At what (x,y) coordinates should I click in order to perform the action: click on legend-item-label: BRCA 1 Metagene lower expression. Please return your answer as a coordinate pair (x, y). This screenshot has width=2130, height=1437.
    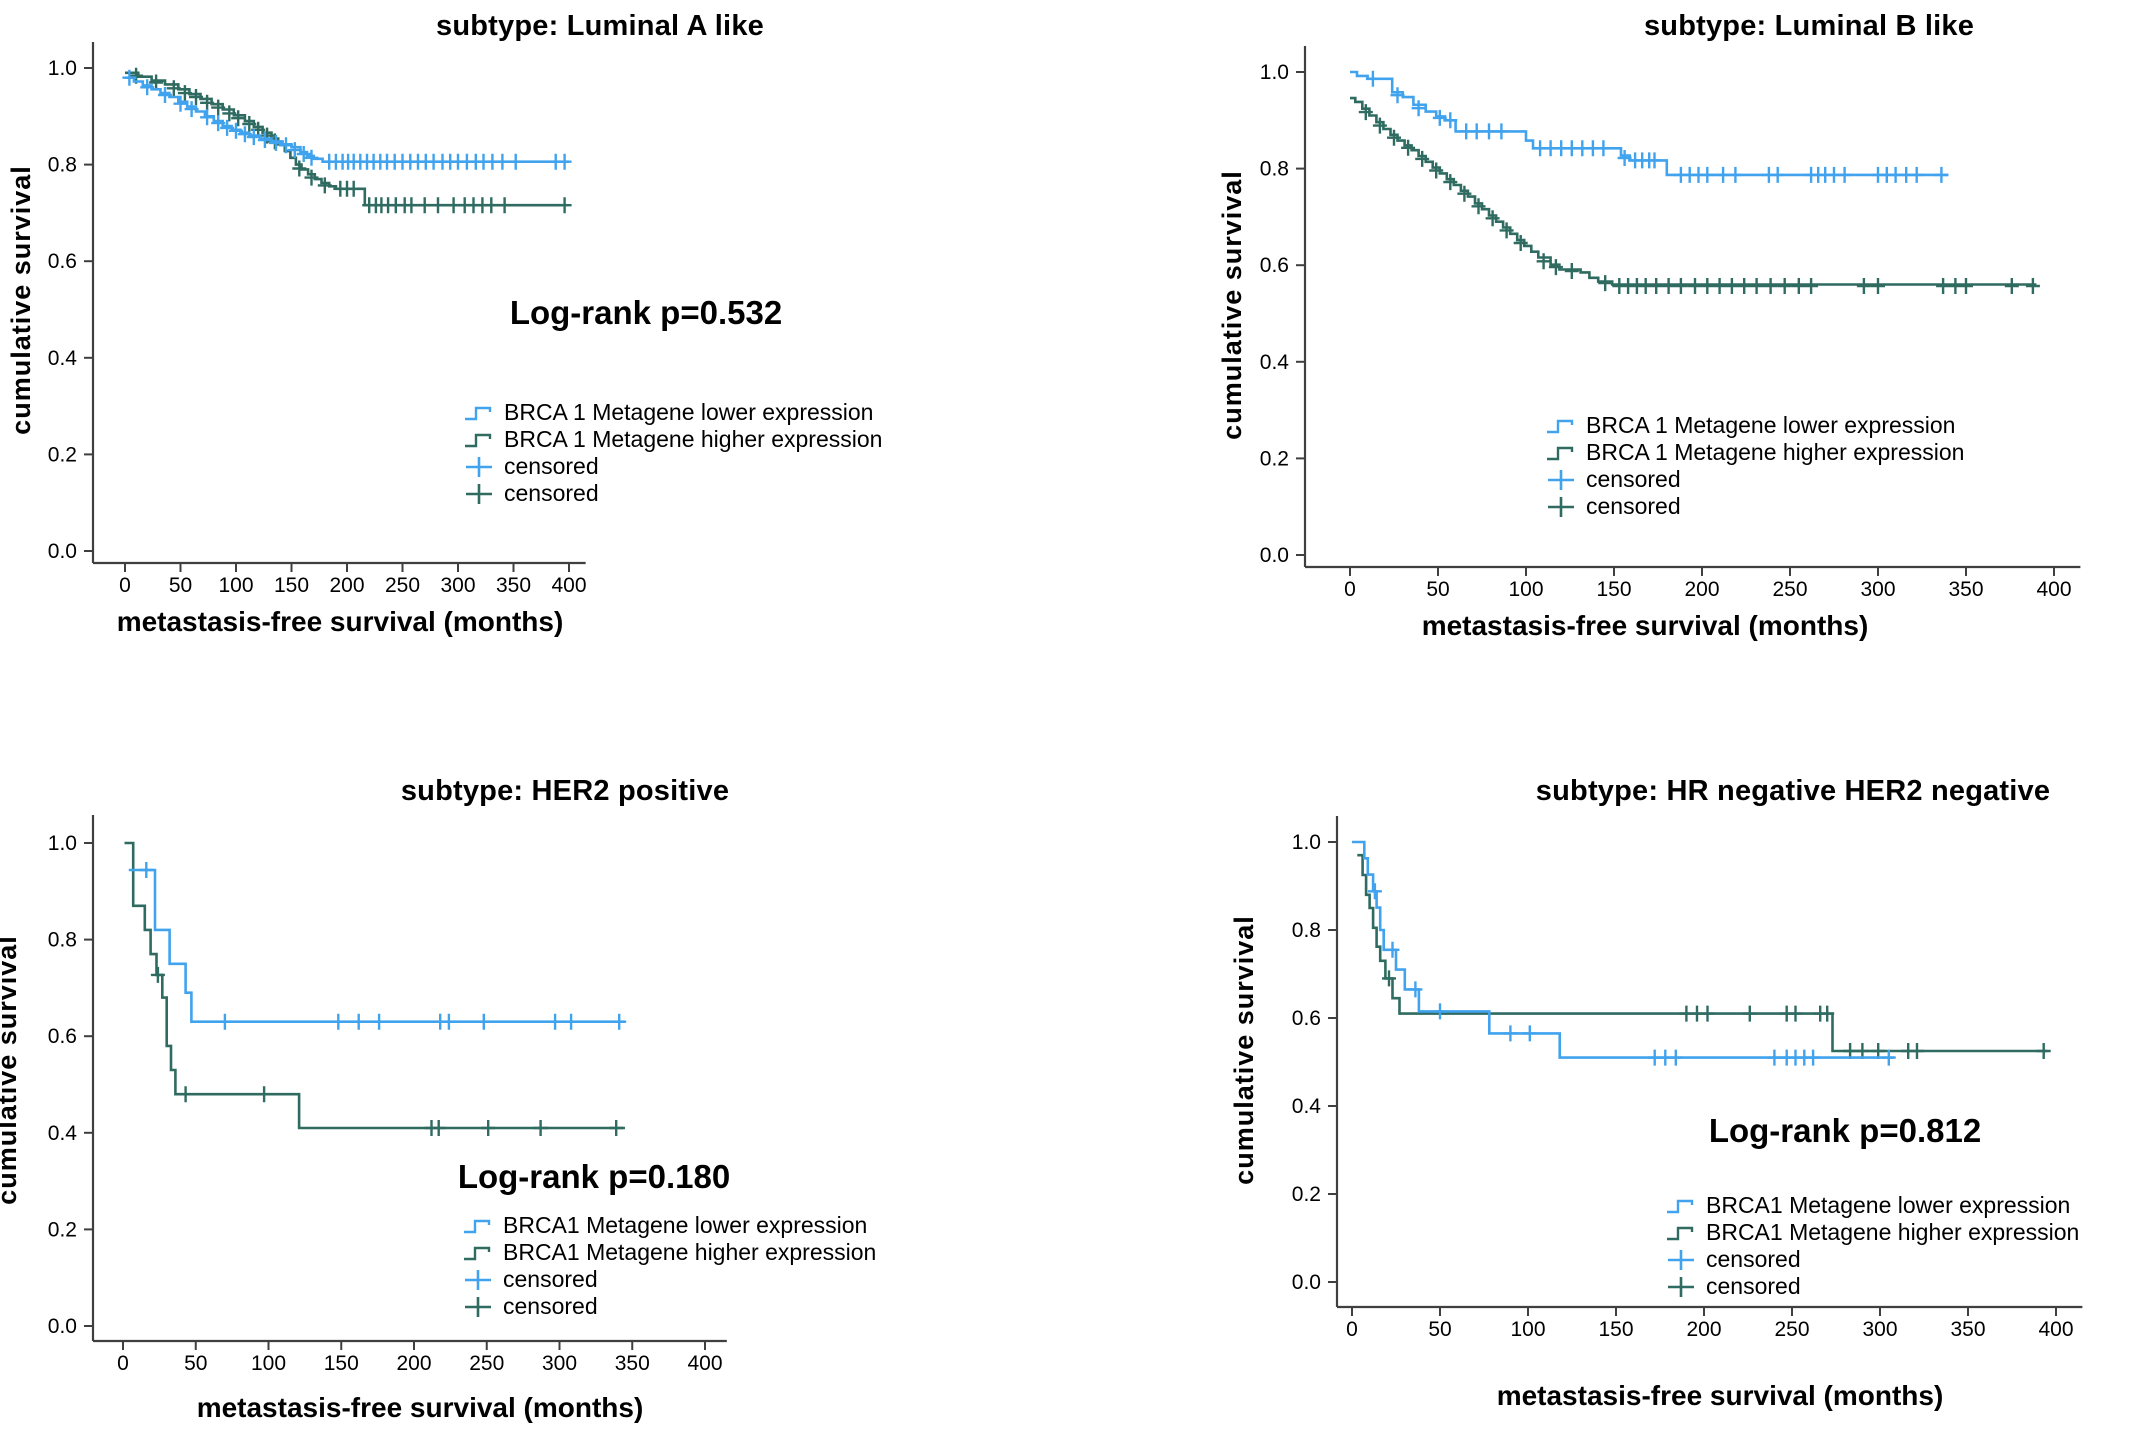
    Looking at the image, I should click on (1771, 425).